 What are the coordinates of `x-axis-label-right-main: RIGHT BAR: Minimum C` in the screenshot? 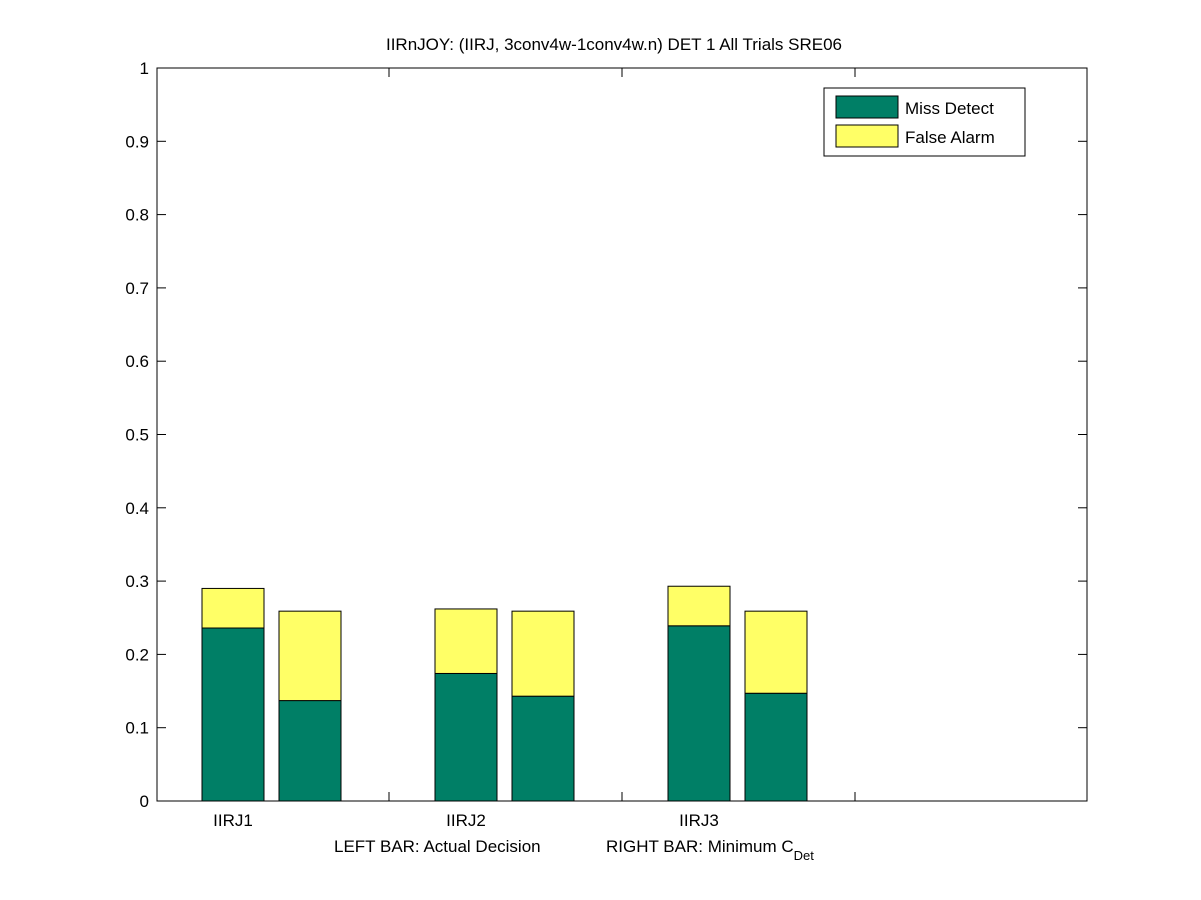 It's located at (700, 846).